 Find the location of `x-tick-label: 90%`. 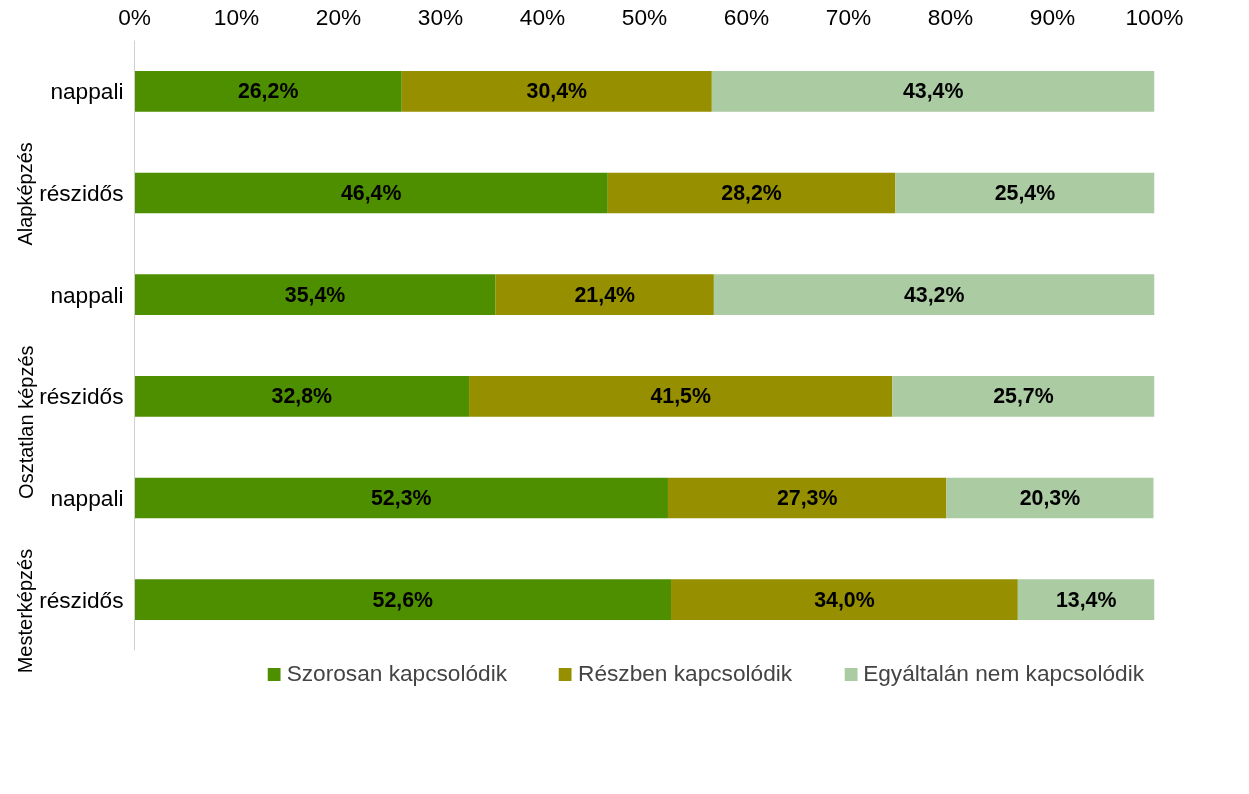

x-tick-label: 90% is located at coordinates (1052, 16).